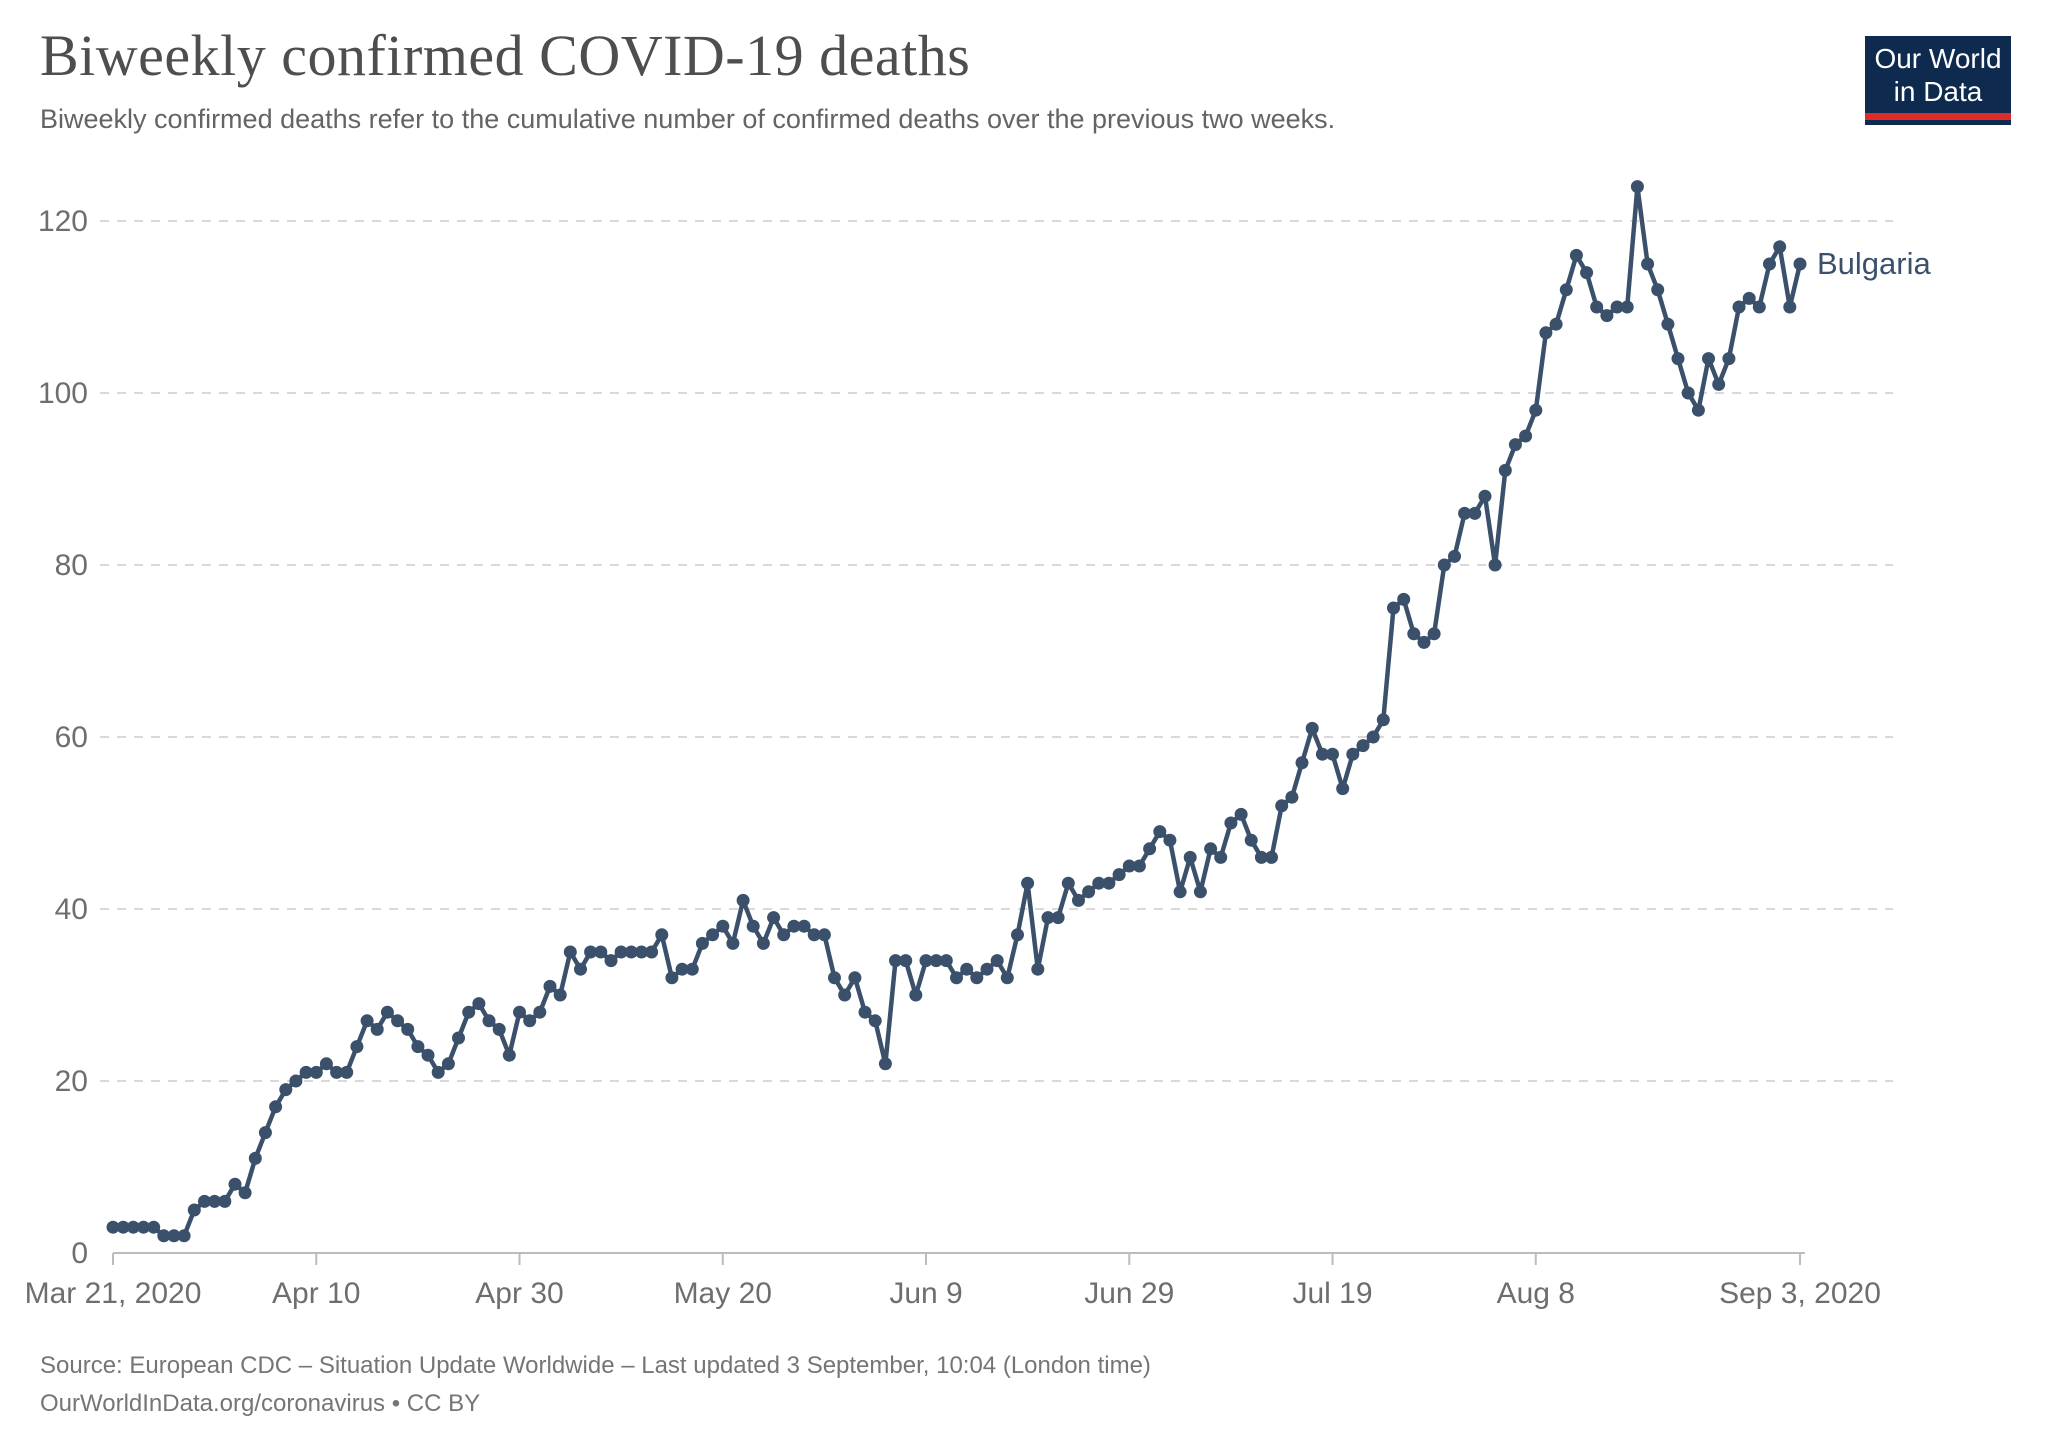 The image size is (2048, 1445). Describe the element at coordinates (1874, 263) in the screenshot. I see `entity-label-bulgaria: Bulgaria` at that location.